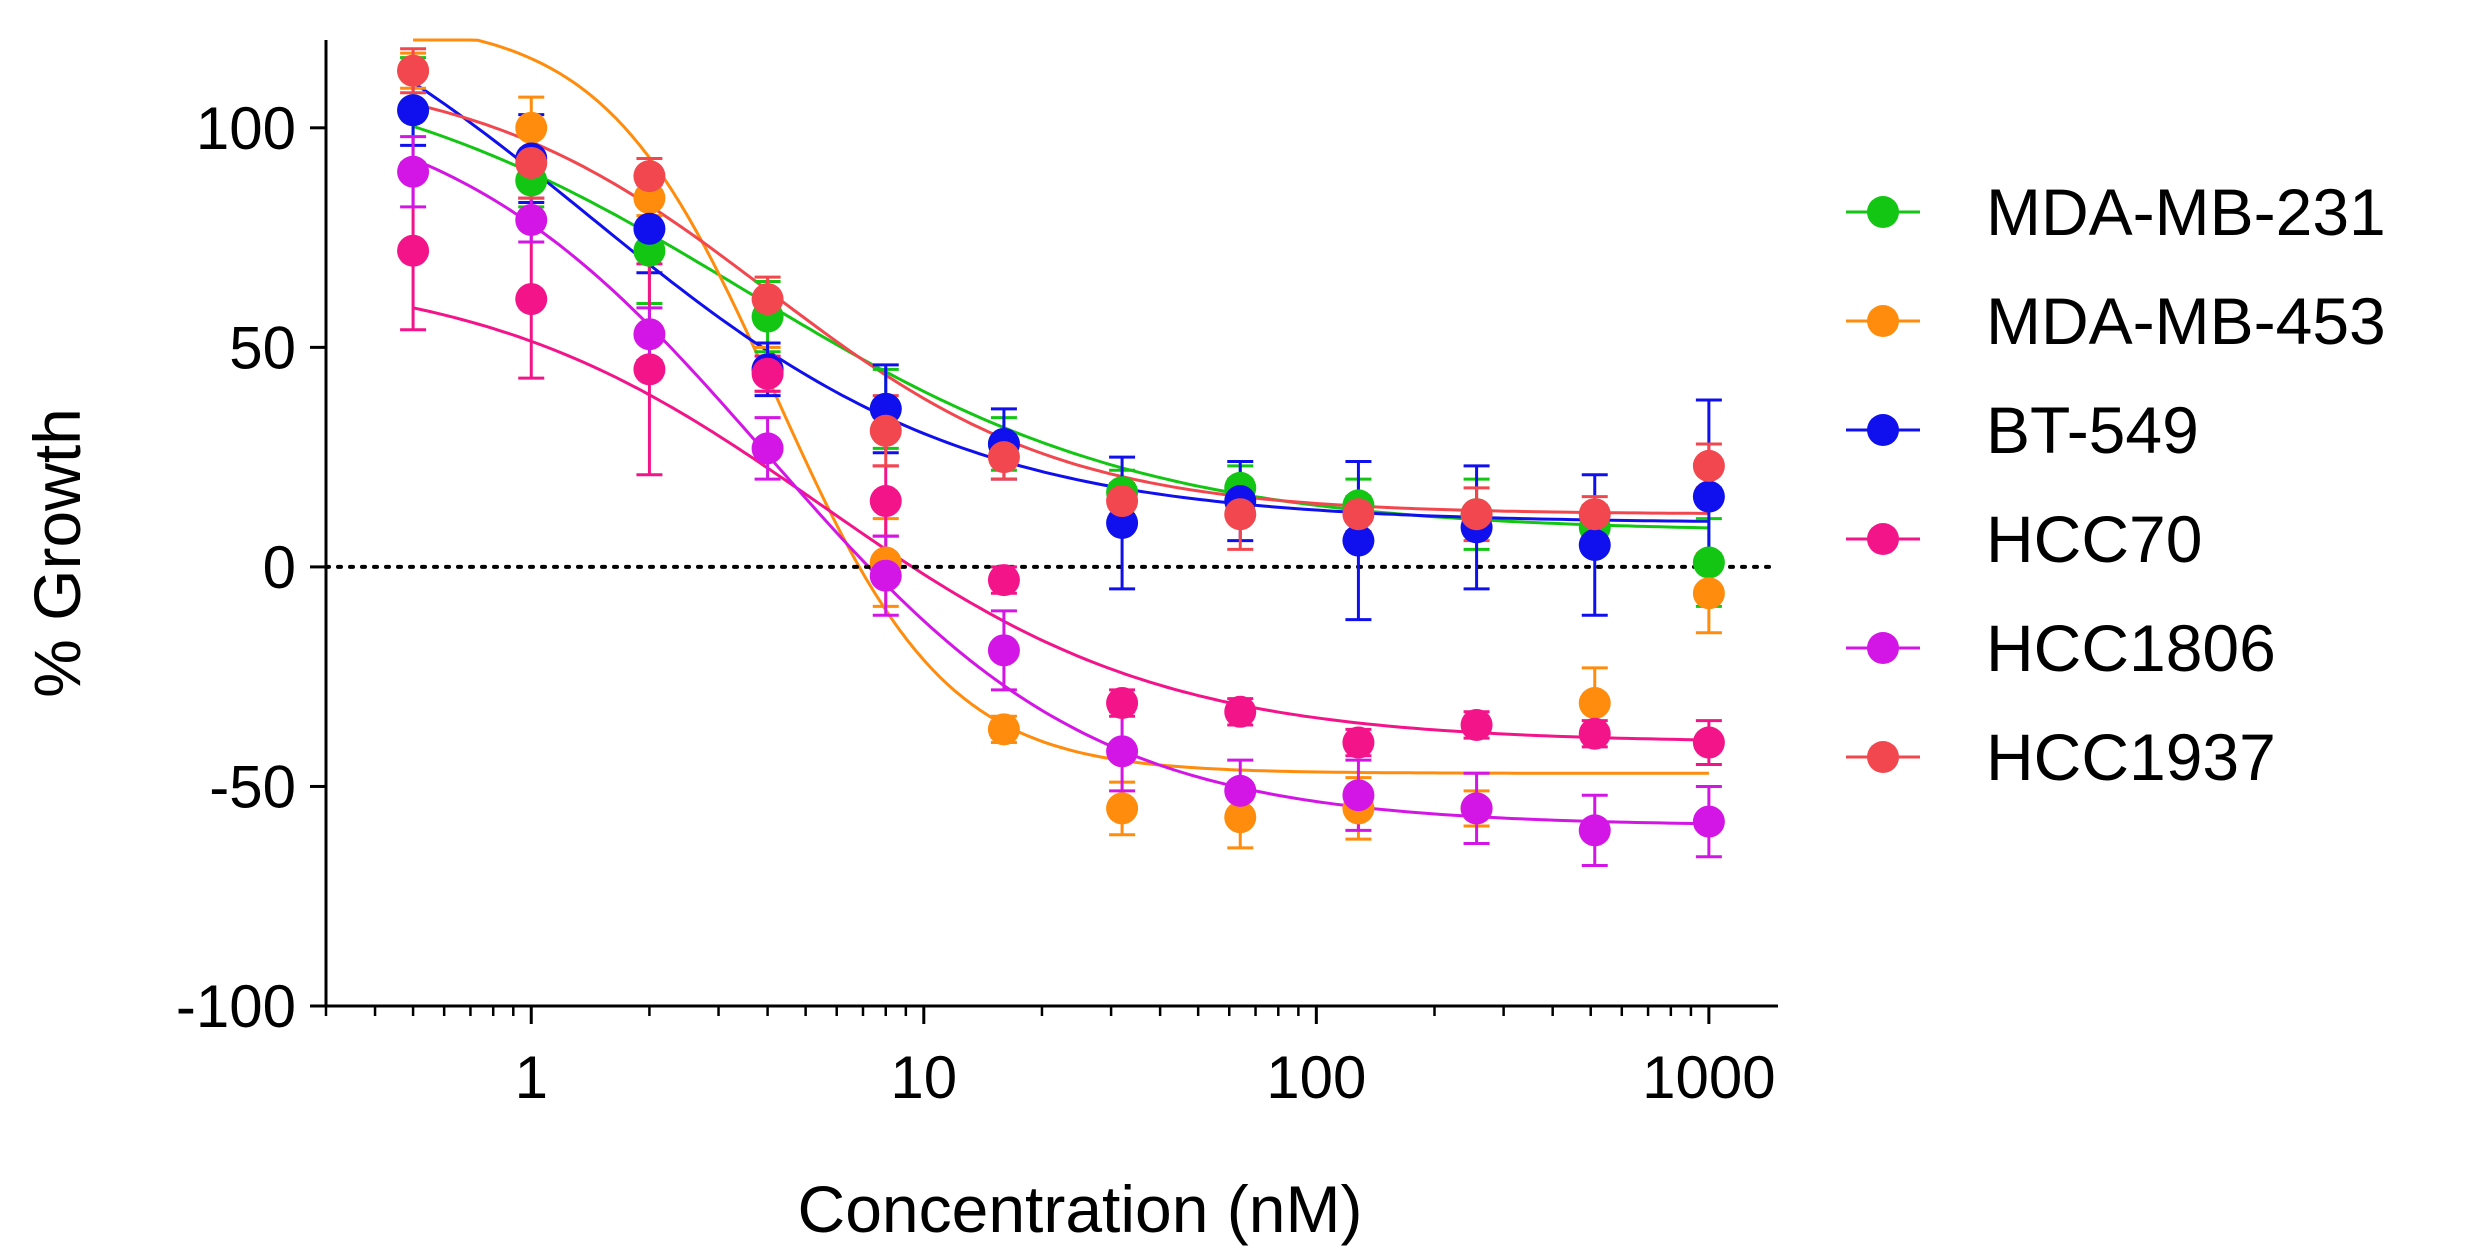 The width and height of the screenshot is (2470, 1255). What do you see at coordinates (236, 1006) in the screenshot?
I see `y-tick-label: -100` at bounding box center [236, 1006].